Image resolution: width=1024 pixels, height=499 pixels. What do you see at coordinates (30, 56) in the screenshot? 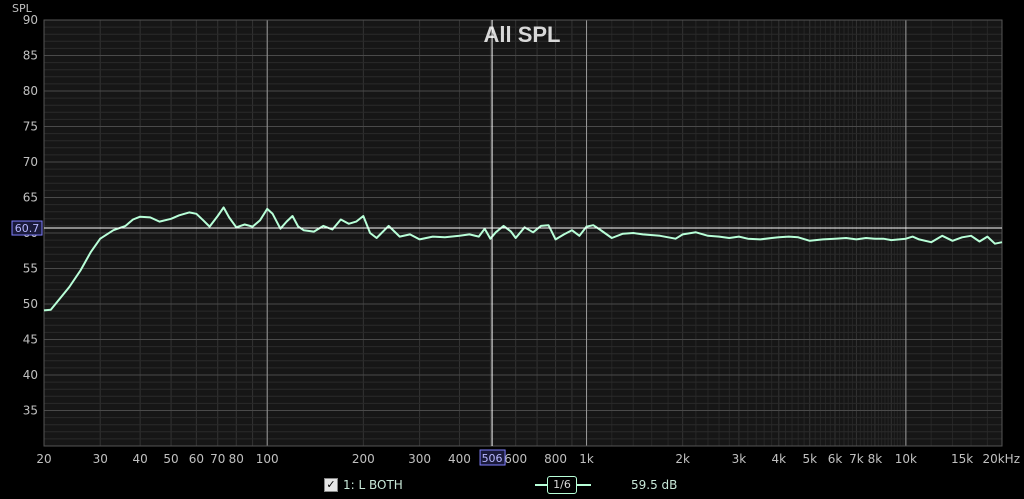
I see `y-tick-label: 85` at bounding box center [30, 56].